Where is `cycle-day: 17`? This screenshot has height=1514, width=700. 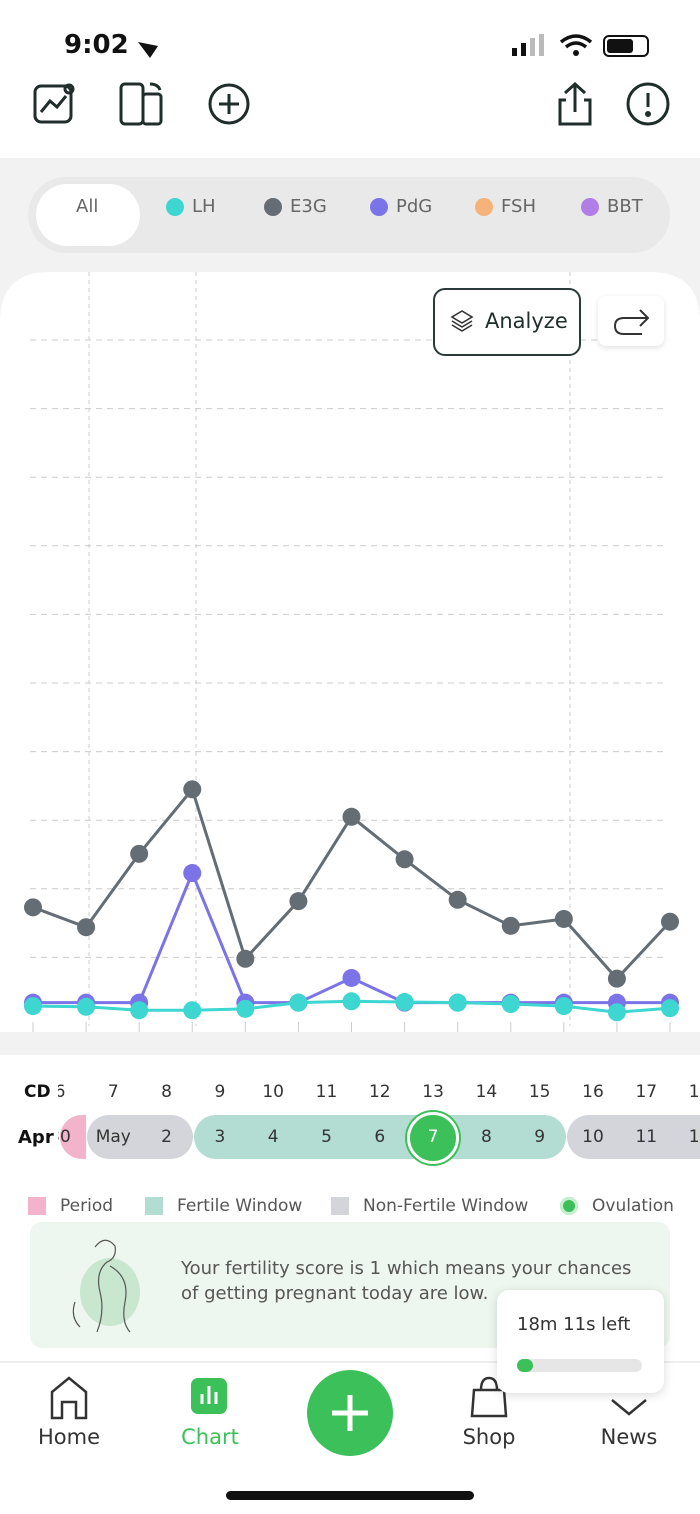 cycle-day: 17 is located at coordinates (646, 1092).